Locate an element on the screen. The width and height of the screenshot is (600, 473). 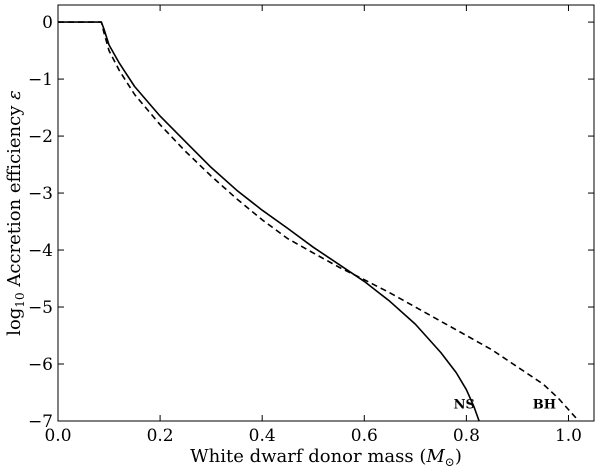
annotation-ns: NS is located at coordinates (464, 404).